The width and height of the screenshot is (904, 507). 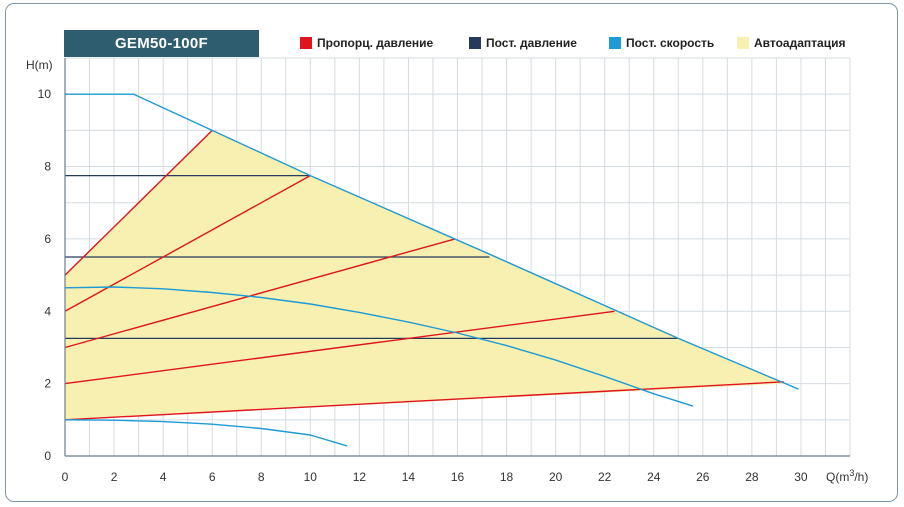 I want to click on legend-swatch-autoadapt, so click(x=743, y=43).